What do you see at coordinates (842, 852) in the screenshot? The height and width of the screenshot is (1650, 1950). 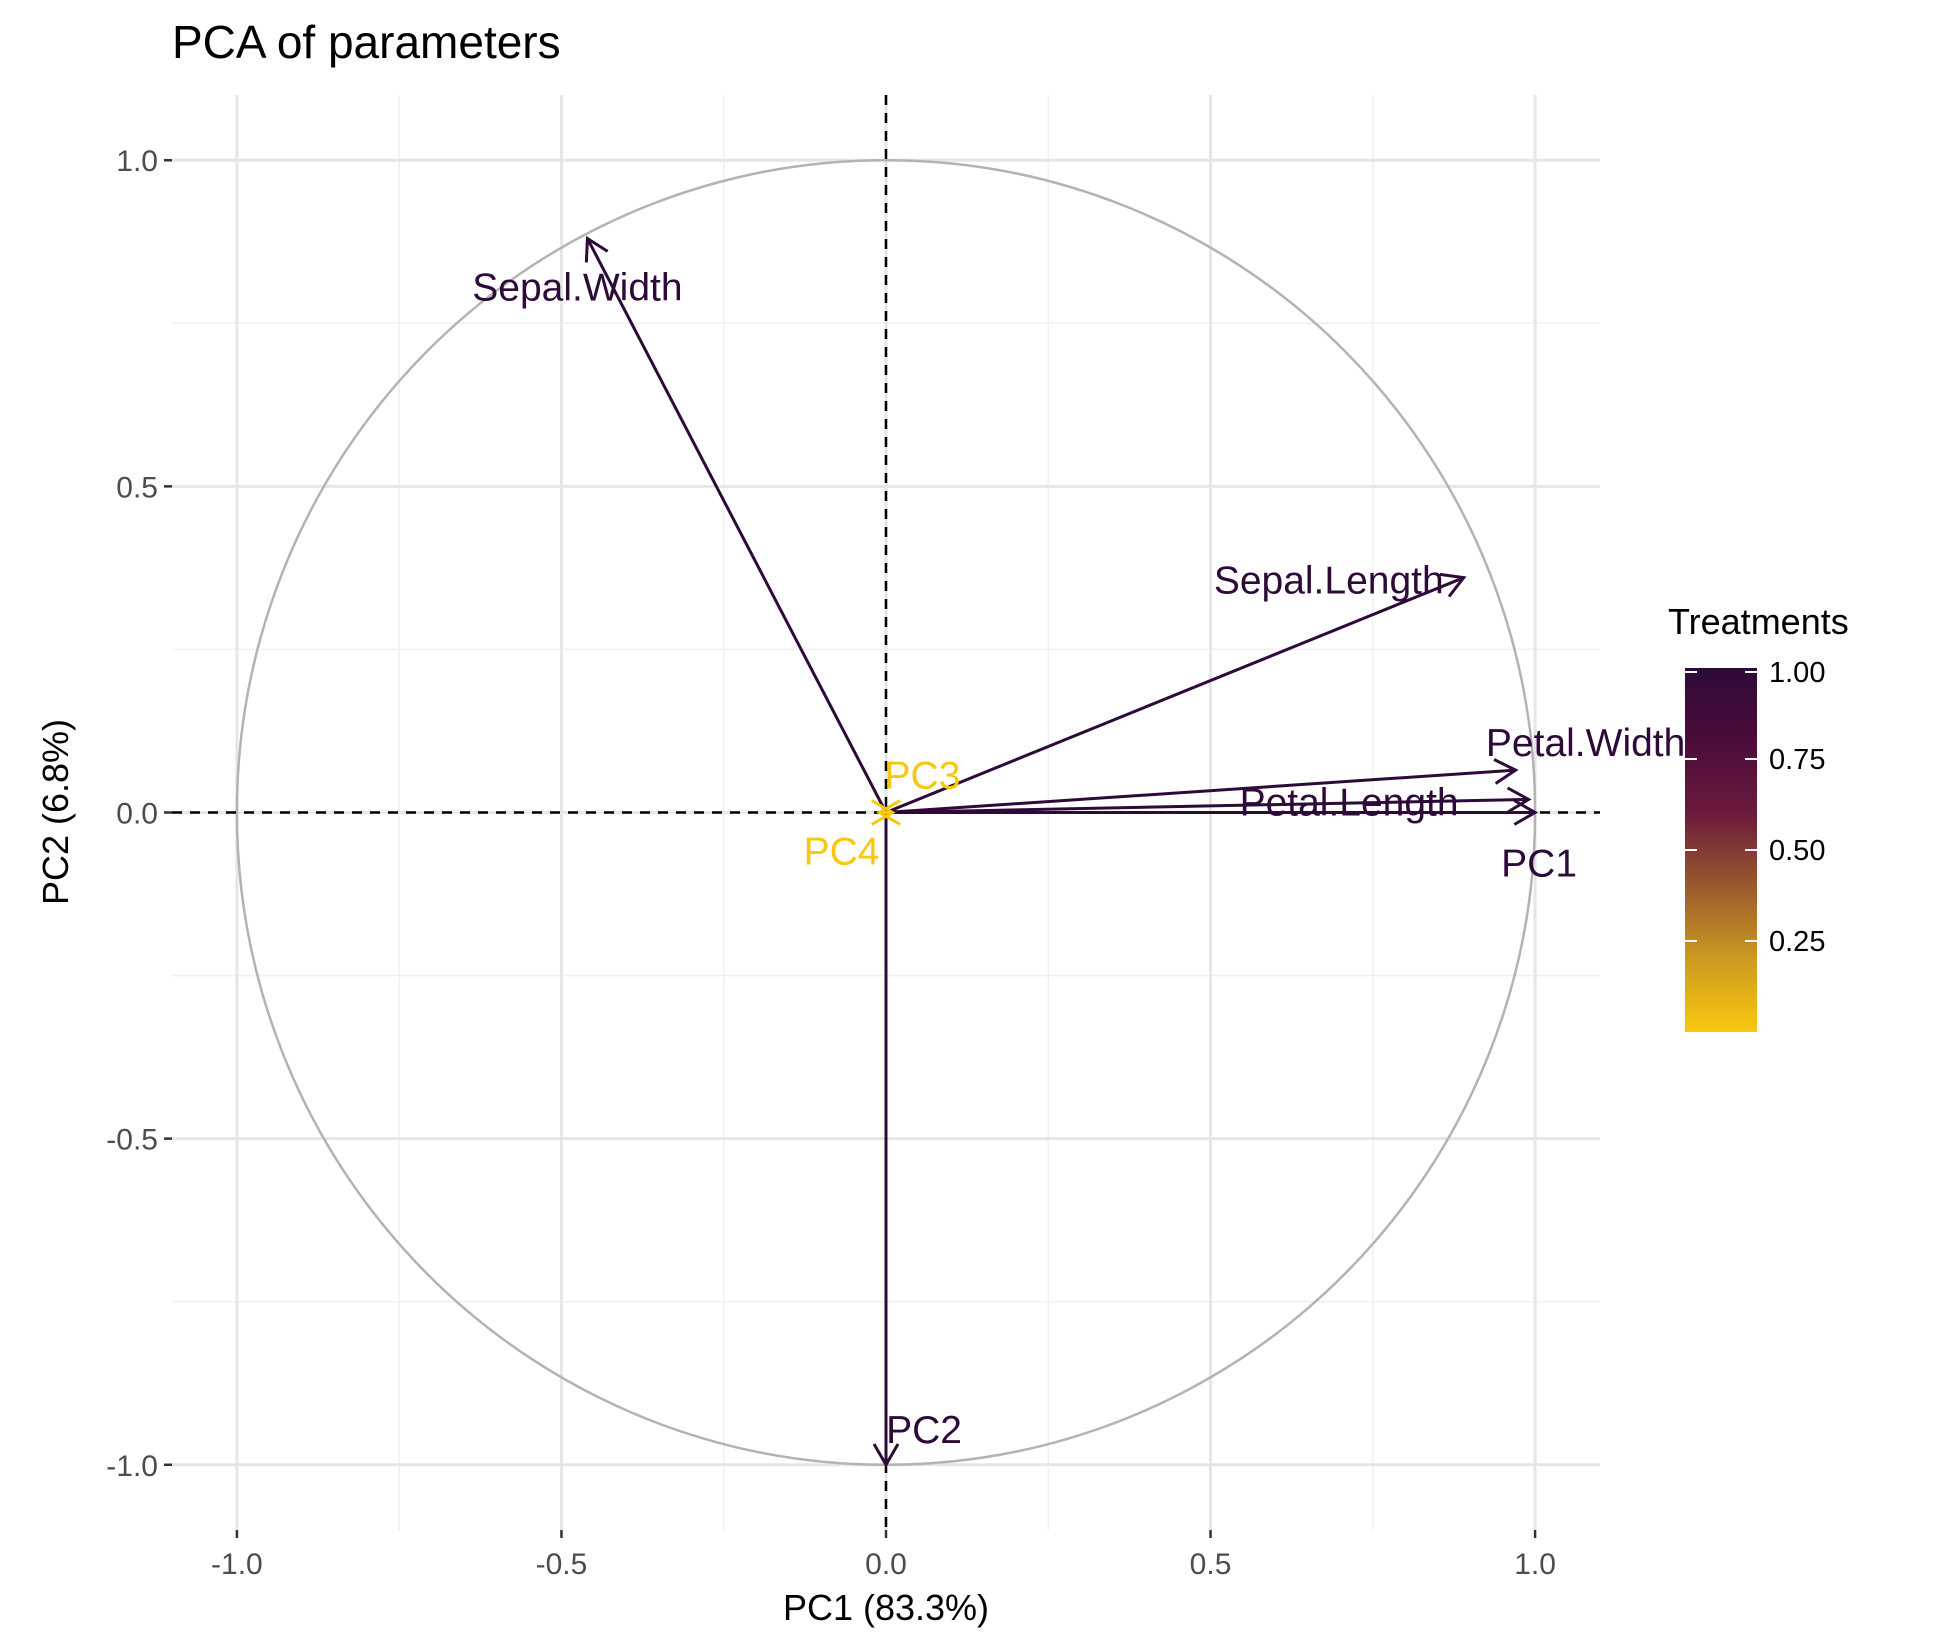 I see `vector-label-pc4: PC4` at bounding box center [842, 852].